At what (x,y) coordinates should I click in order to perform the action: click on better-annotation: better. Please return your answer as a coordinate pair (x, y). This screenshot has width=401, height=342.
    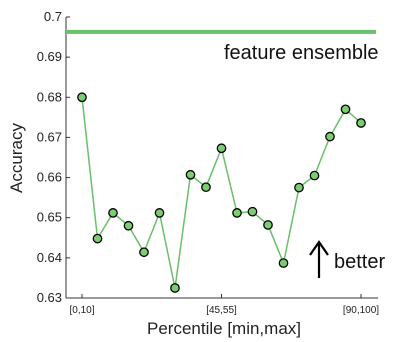
    Looking at the image, I should click on (347, 259).